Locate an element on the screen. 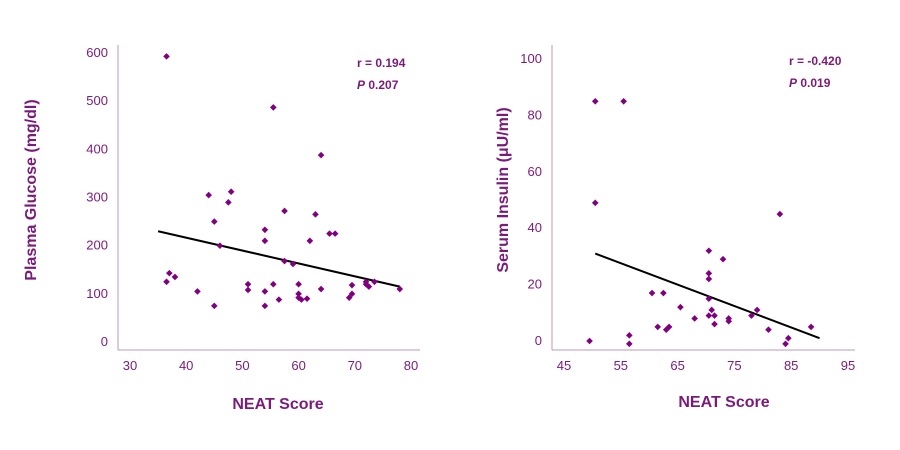 The image size is (900, 450). glucose-y-tick-label: 500 is located at coordinates (97, 100).